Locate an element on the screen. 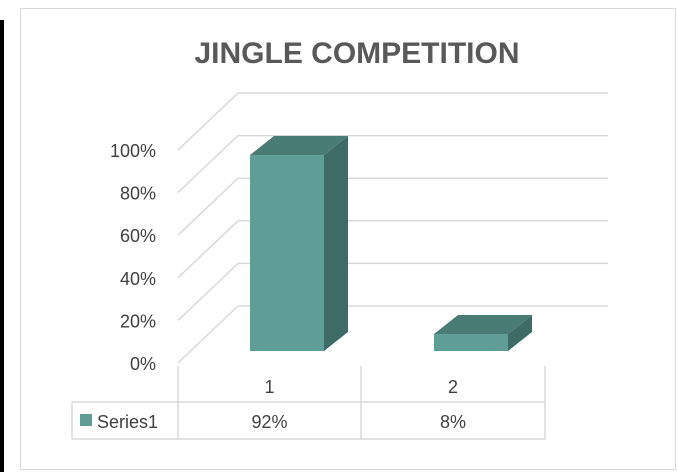 The image size is (678, 472). legend-swatch is located at coordinates (86, 420).